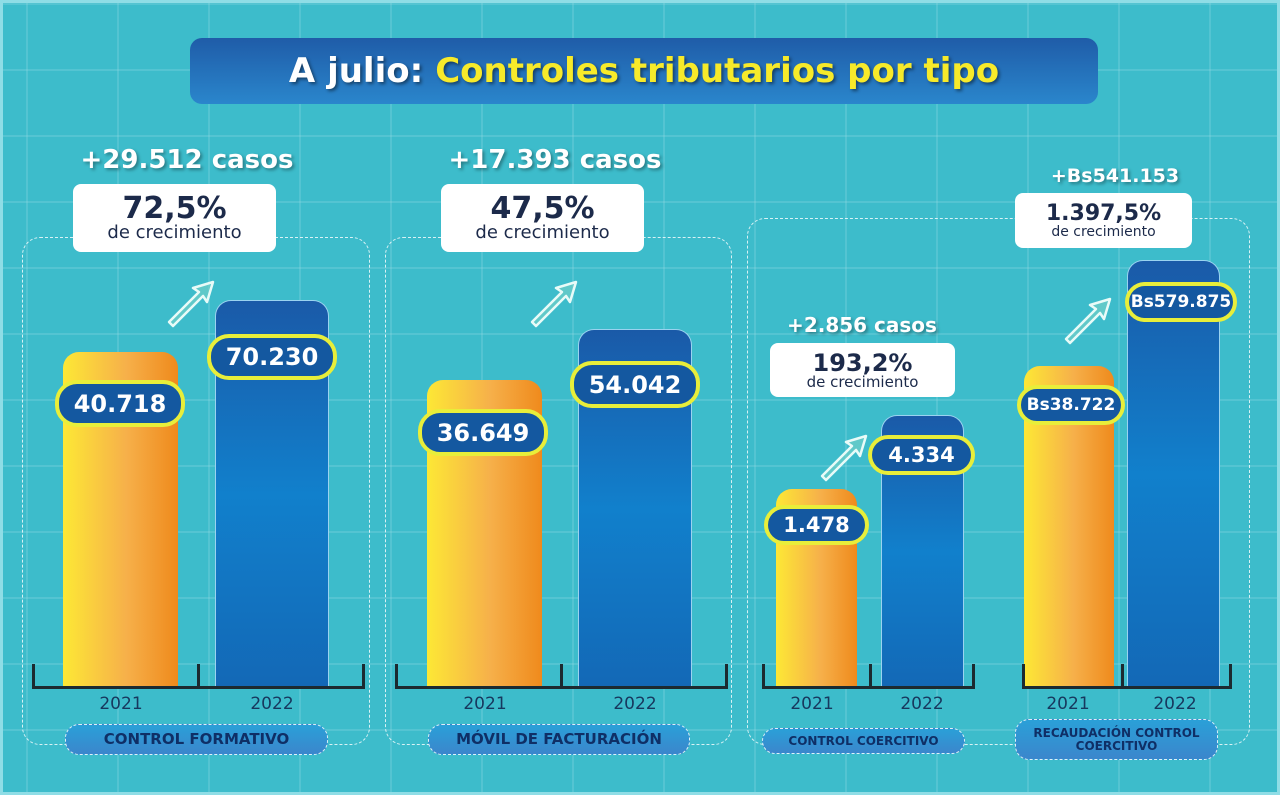  Describe the element at coordinates (356, 71) in the screenshot. I see `title-prefix: A julio:` at that location.